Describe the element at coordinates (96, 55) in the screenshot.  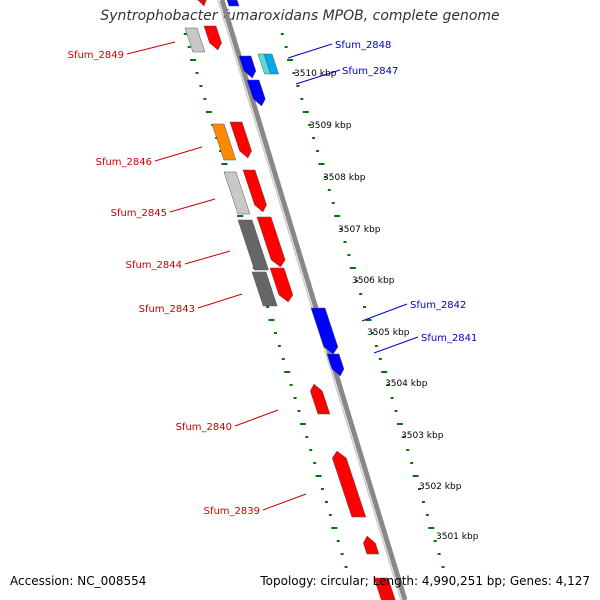
I see `gene-label: Sfum_2849` at that location.